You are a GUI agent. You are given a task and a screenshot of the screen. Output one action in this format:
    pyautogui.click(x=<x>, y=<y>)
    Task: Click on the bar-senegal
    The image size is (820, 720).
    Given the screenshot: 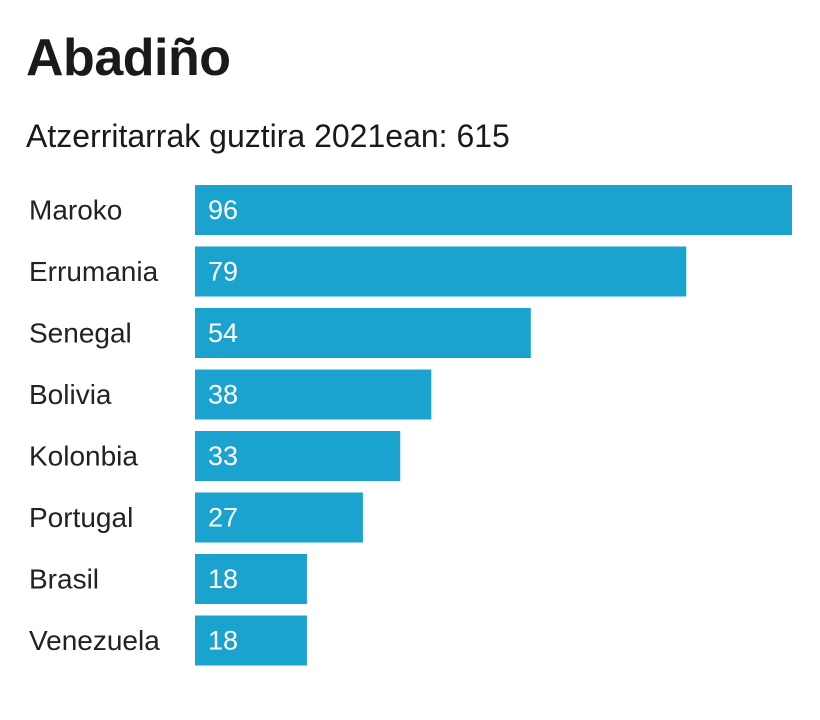 What is the action you would take?
    pyautogui.click(x=363, y=333)
    